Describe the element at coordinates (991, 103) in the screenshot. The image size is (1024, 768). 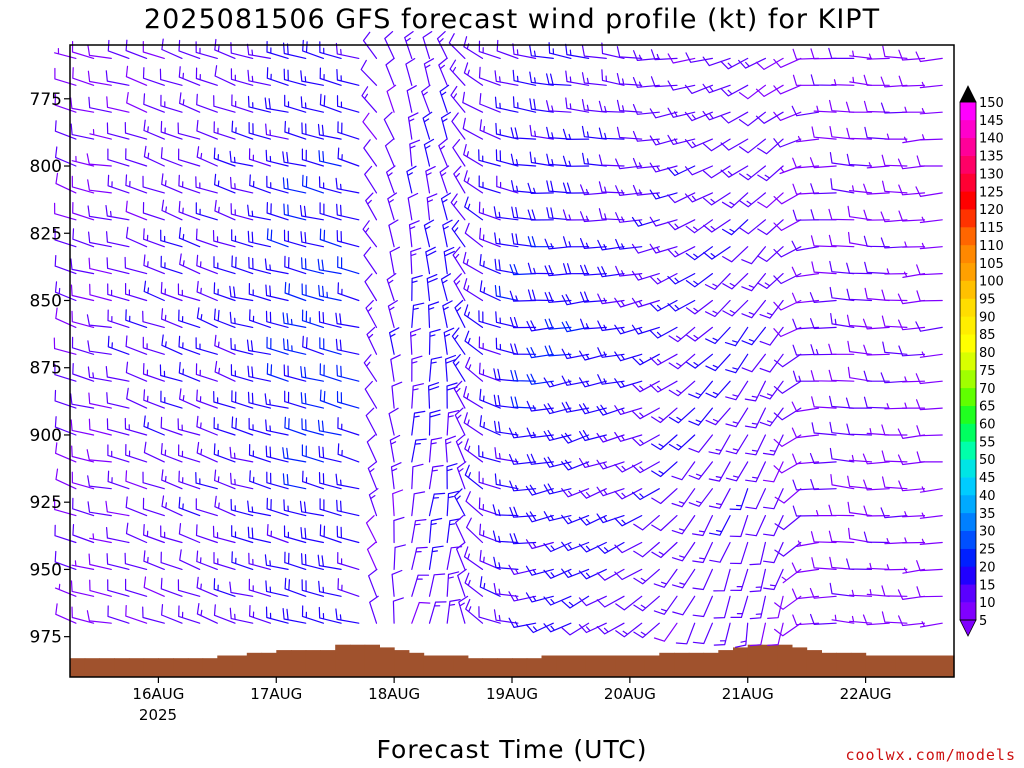
I see `colorbar-tick-label: 150` at that location.